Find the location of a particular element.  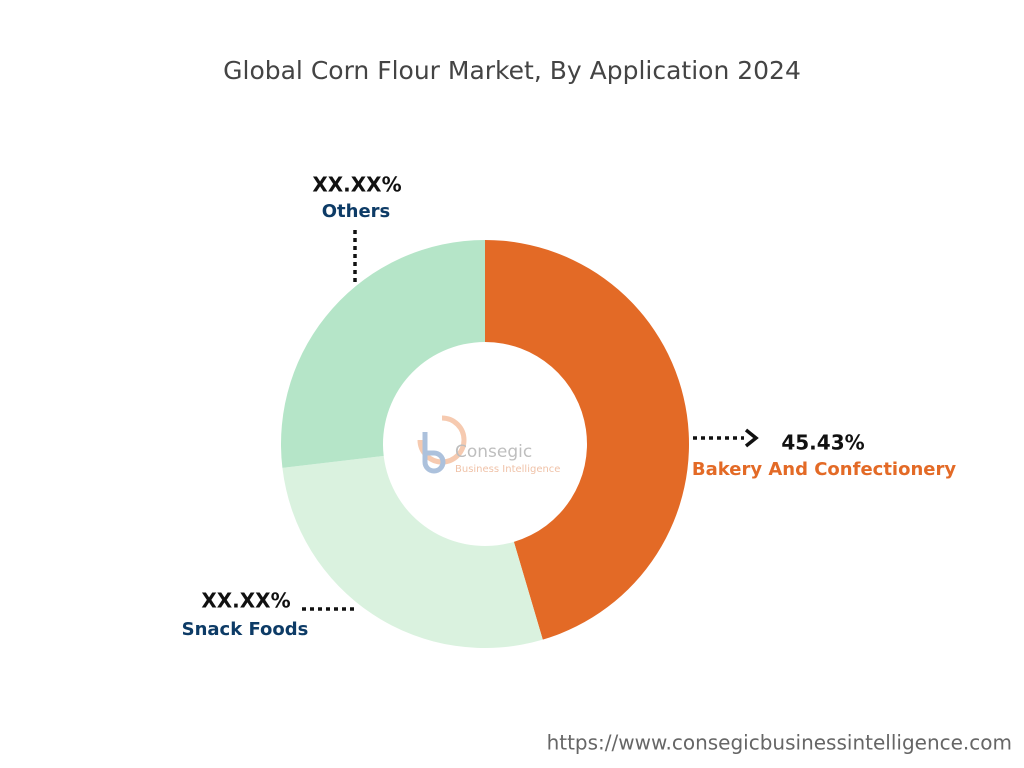

logo-b is located at coordinates (434, 453).